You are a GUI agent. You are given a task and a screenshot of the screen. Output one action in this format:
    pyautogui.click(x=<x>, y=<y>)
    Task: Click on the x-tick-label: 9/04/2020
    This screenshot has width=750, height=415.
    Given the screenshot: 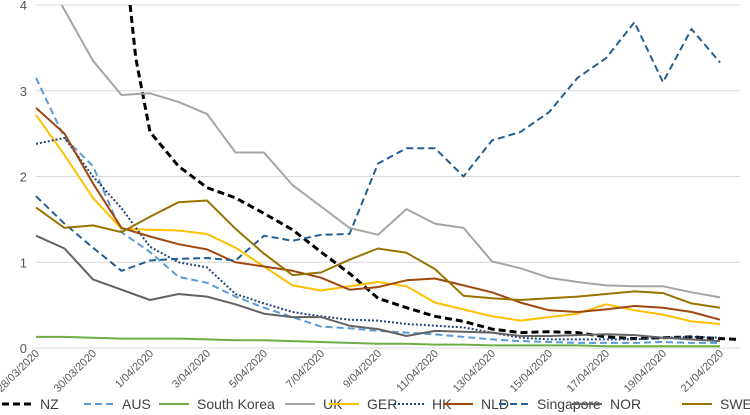 What is the action you would take?
    pyautogui.click(x=362, y=369)
    